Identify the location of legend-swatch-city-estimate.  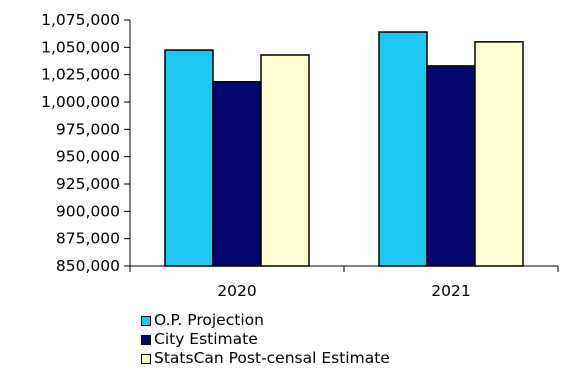
(146, 339).